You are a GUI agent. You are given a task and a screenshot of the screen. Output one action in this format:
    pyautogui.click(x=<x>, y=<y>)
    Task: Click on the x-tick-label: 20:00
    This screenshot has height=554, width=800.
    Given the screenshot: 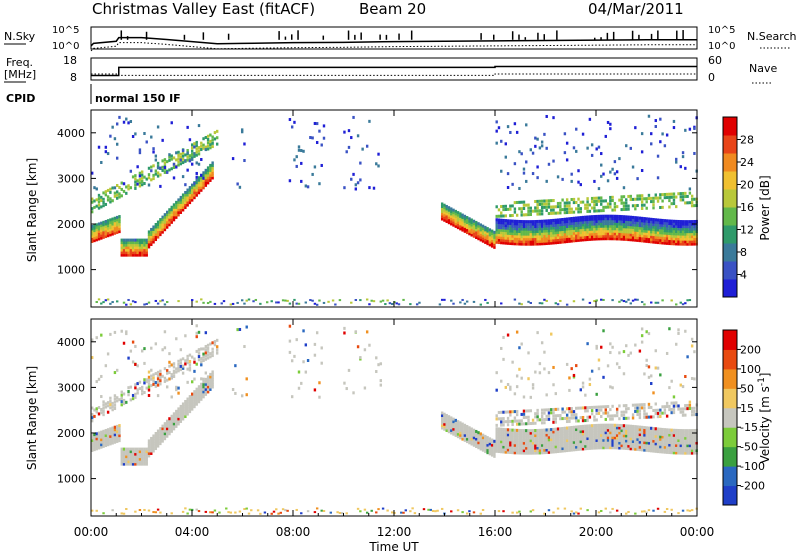 What is the action you would take?
    pyautogui.click(x=596, y=532)
    